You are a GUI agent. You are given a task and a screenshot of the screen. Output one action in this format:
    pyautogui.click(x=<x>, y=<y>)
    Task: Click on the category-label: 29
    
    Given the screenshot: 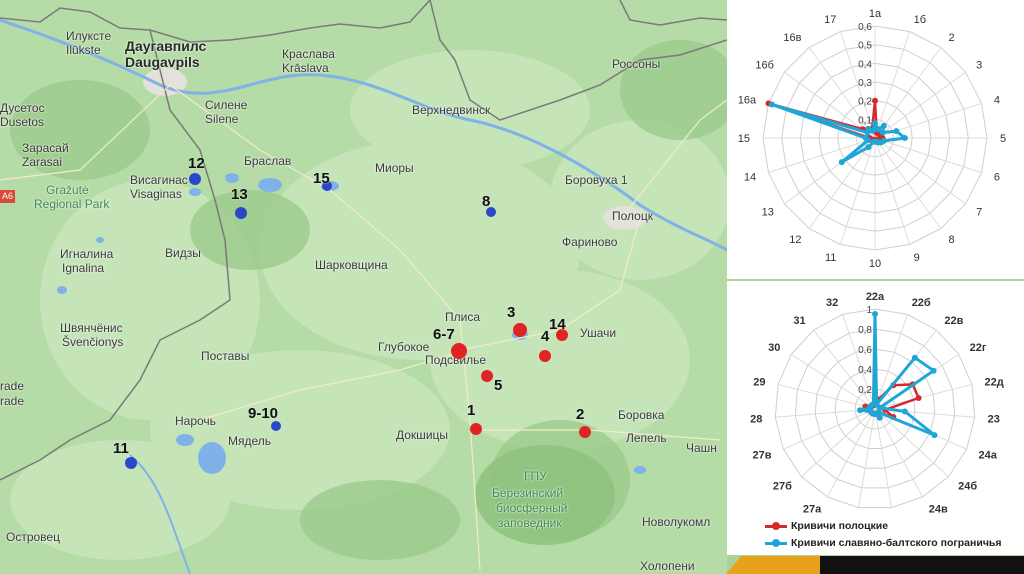 What is the action you would take?
    pyautogui.click(x=759, y=382)
    